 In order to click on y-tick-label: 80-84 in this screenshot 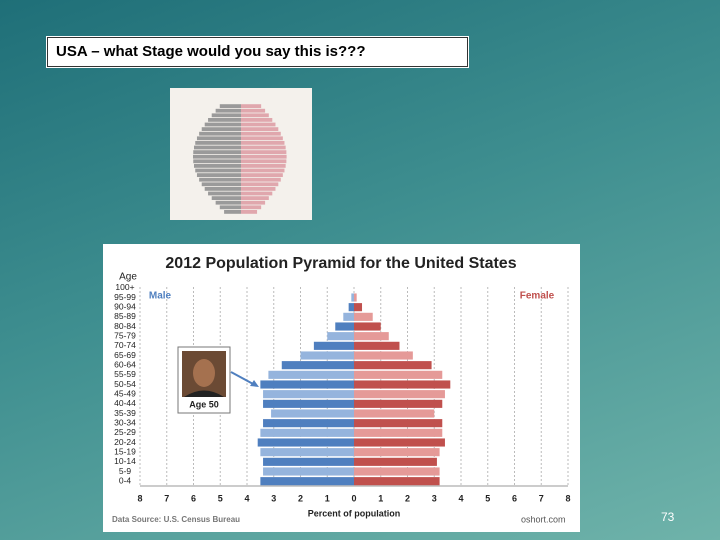, I will do `click(125, 326)`.